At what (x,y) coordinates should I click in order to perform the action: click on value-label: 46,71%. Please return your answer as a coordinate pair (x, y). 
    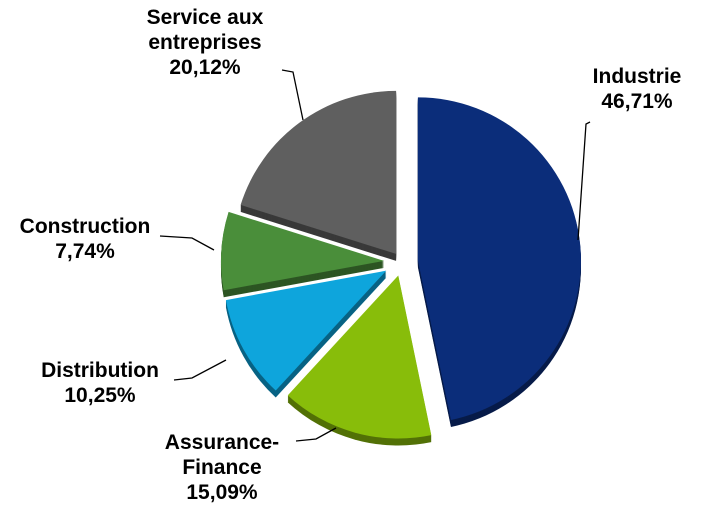
    Looking at the image, I should click on (637, 101).